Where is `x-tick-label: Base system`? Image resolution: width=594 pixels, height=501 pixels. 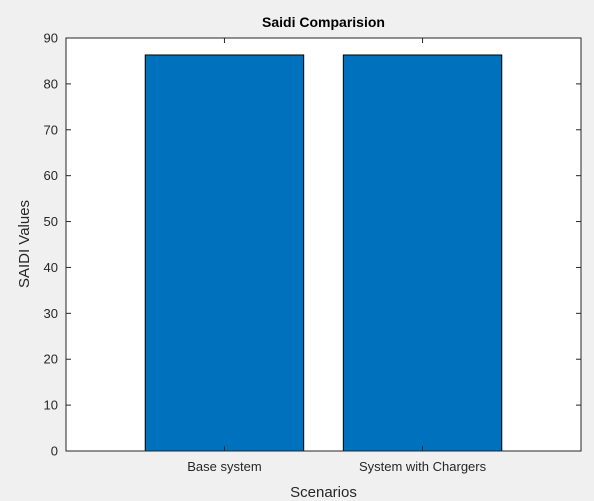 x-tick-label: Base system is located at coordinates (224, 466).